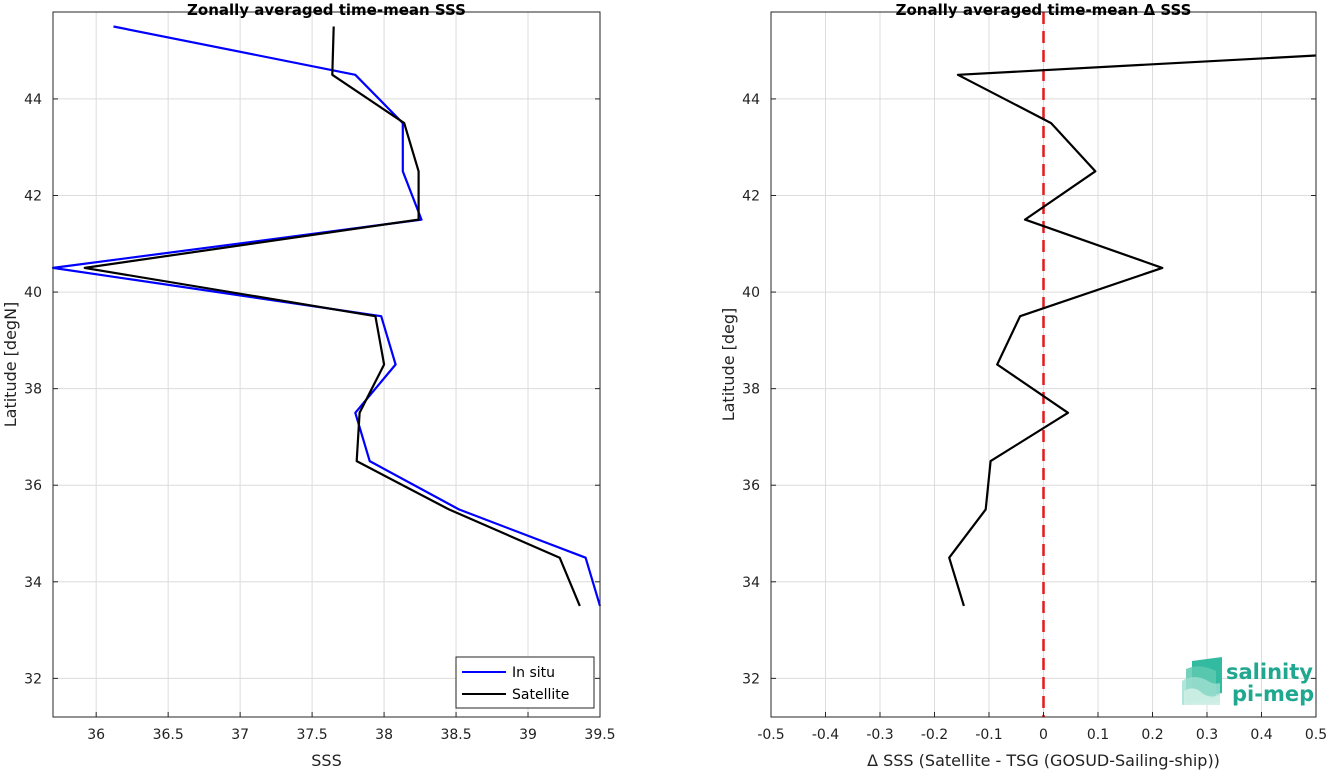  I want to click on chart-title: Zonally averaged time-mean Δ SSS, so click(1044, 10).